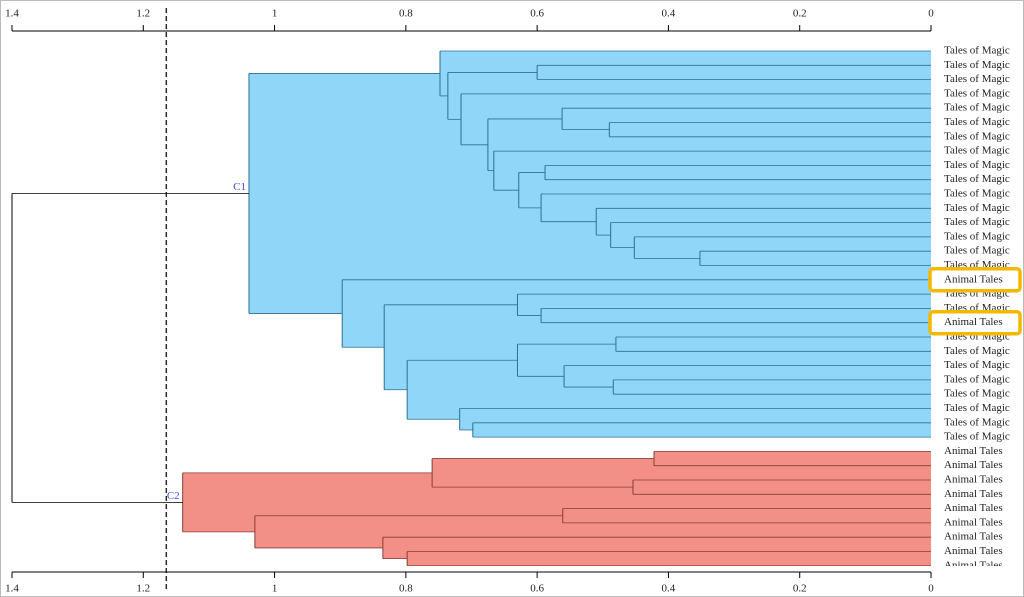  I want to click on cluster-label: C1, so click(239, 187).